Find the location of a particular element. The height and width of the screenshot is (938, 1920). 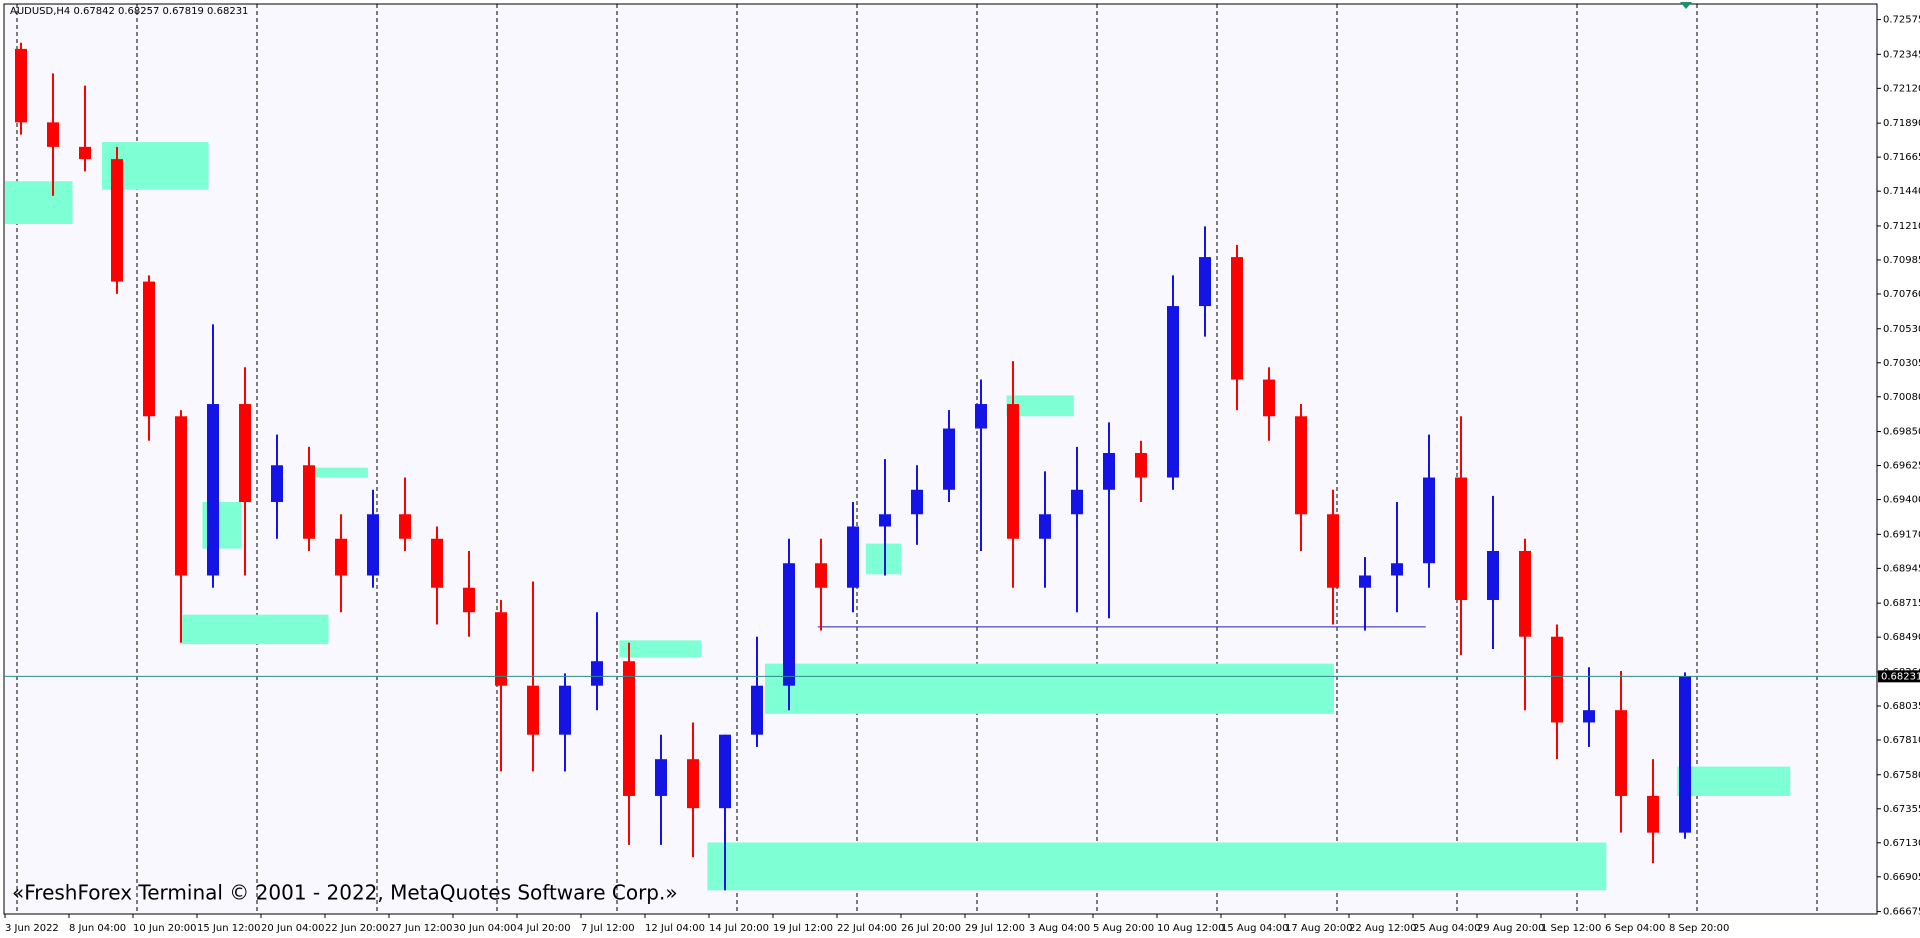

last-price-label: 0.68231 is located at coordinates (1900, 676).